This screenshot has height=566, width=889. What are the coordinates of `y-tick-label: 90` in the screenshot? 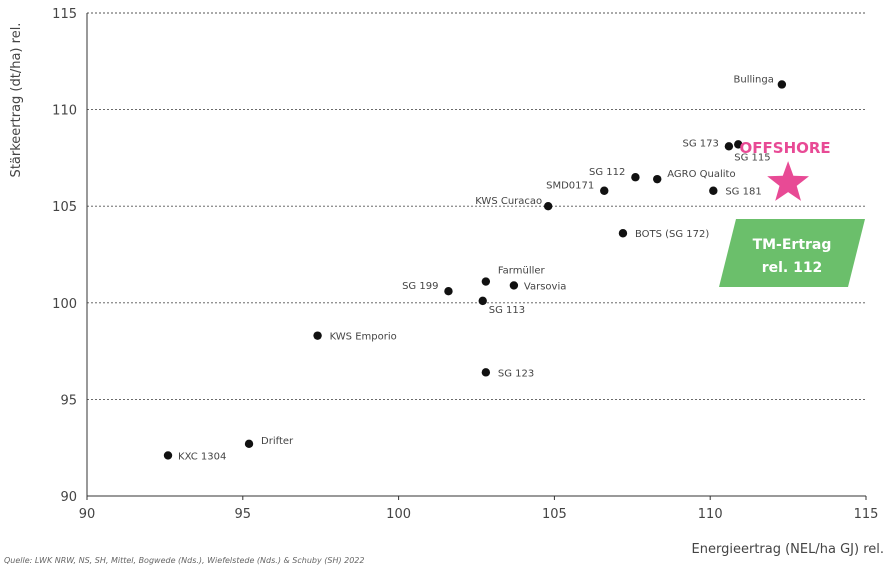 It's located at (68, 497).